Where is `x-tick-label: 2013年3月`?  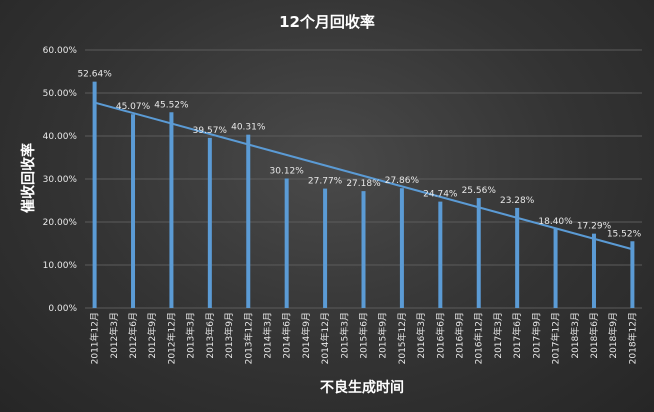
x-tick-label: 2013年3月 is located at coordinates (191, 335).